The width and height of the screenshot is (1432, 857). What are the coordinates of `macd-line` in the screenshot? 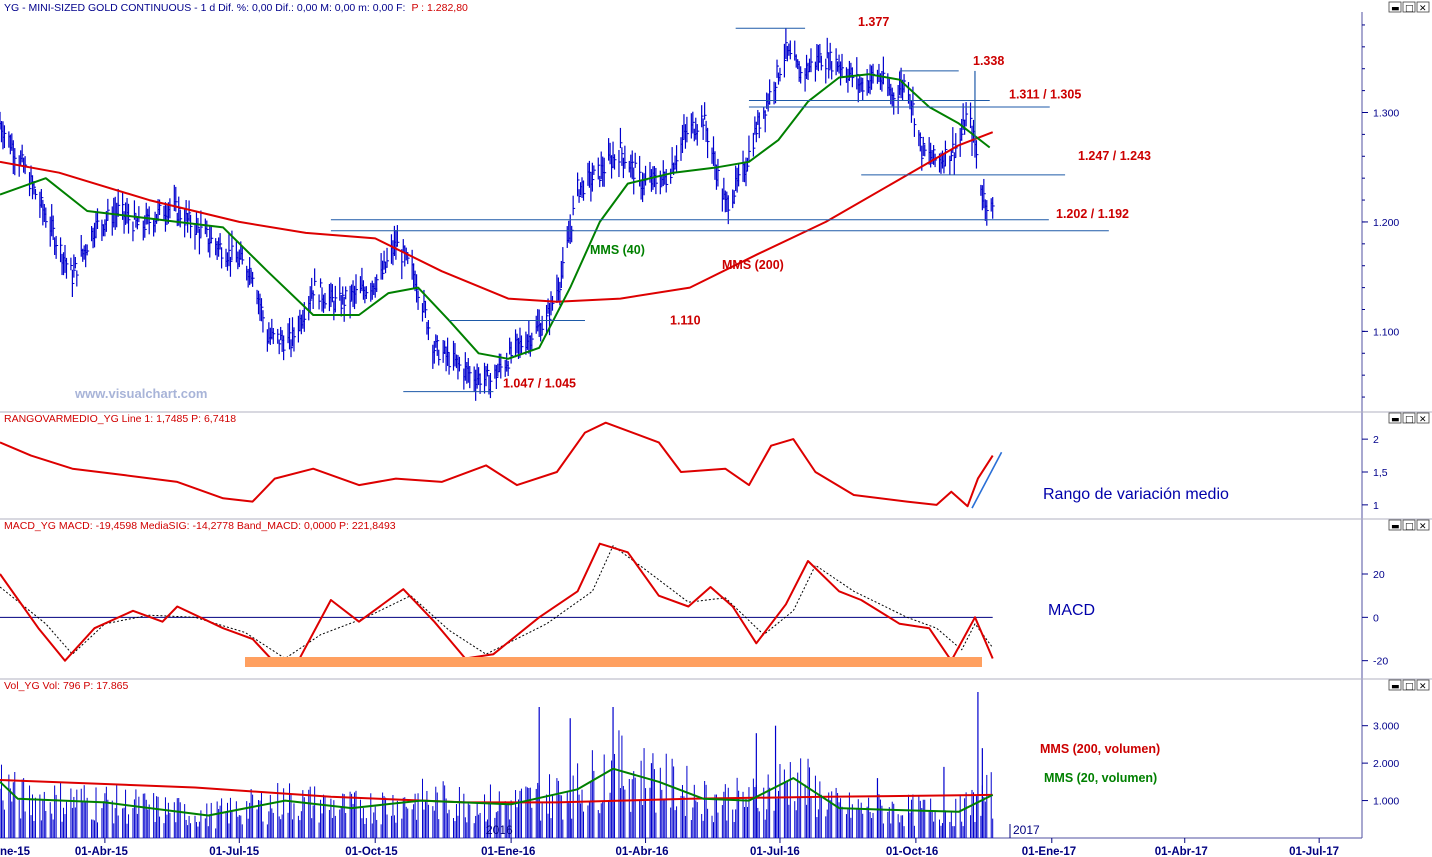 It's located at (497, 603).